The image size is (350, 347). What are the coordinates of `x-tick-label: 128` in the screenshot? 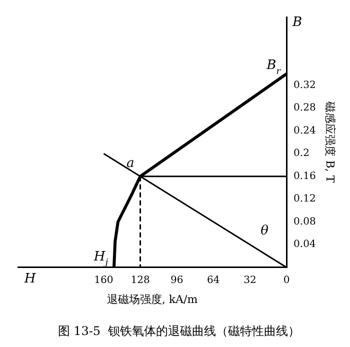 It's located at (140, 280).